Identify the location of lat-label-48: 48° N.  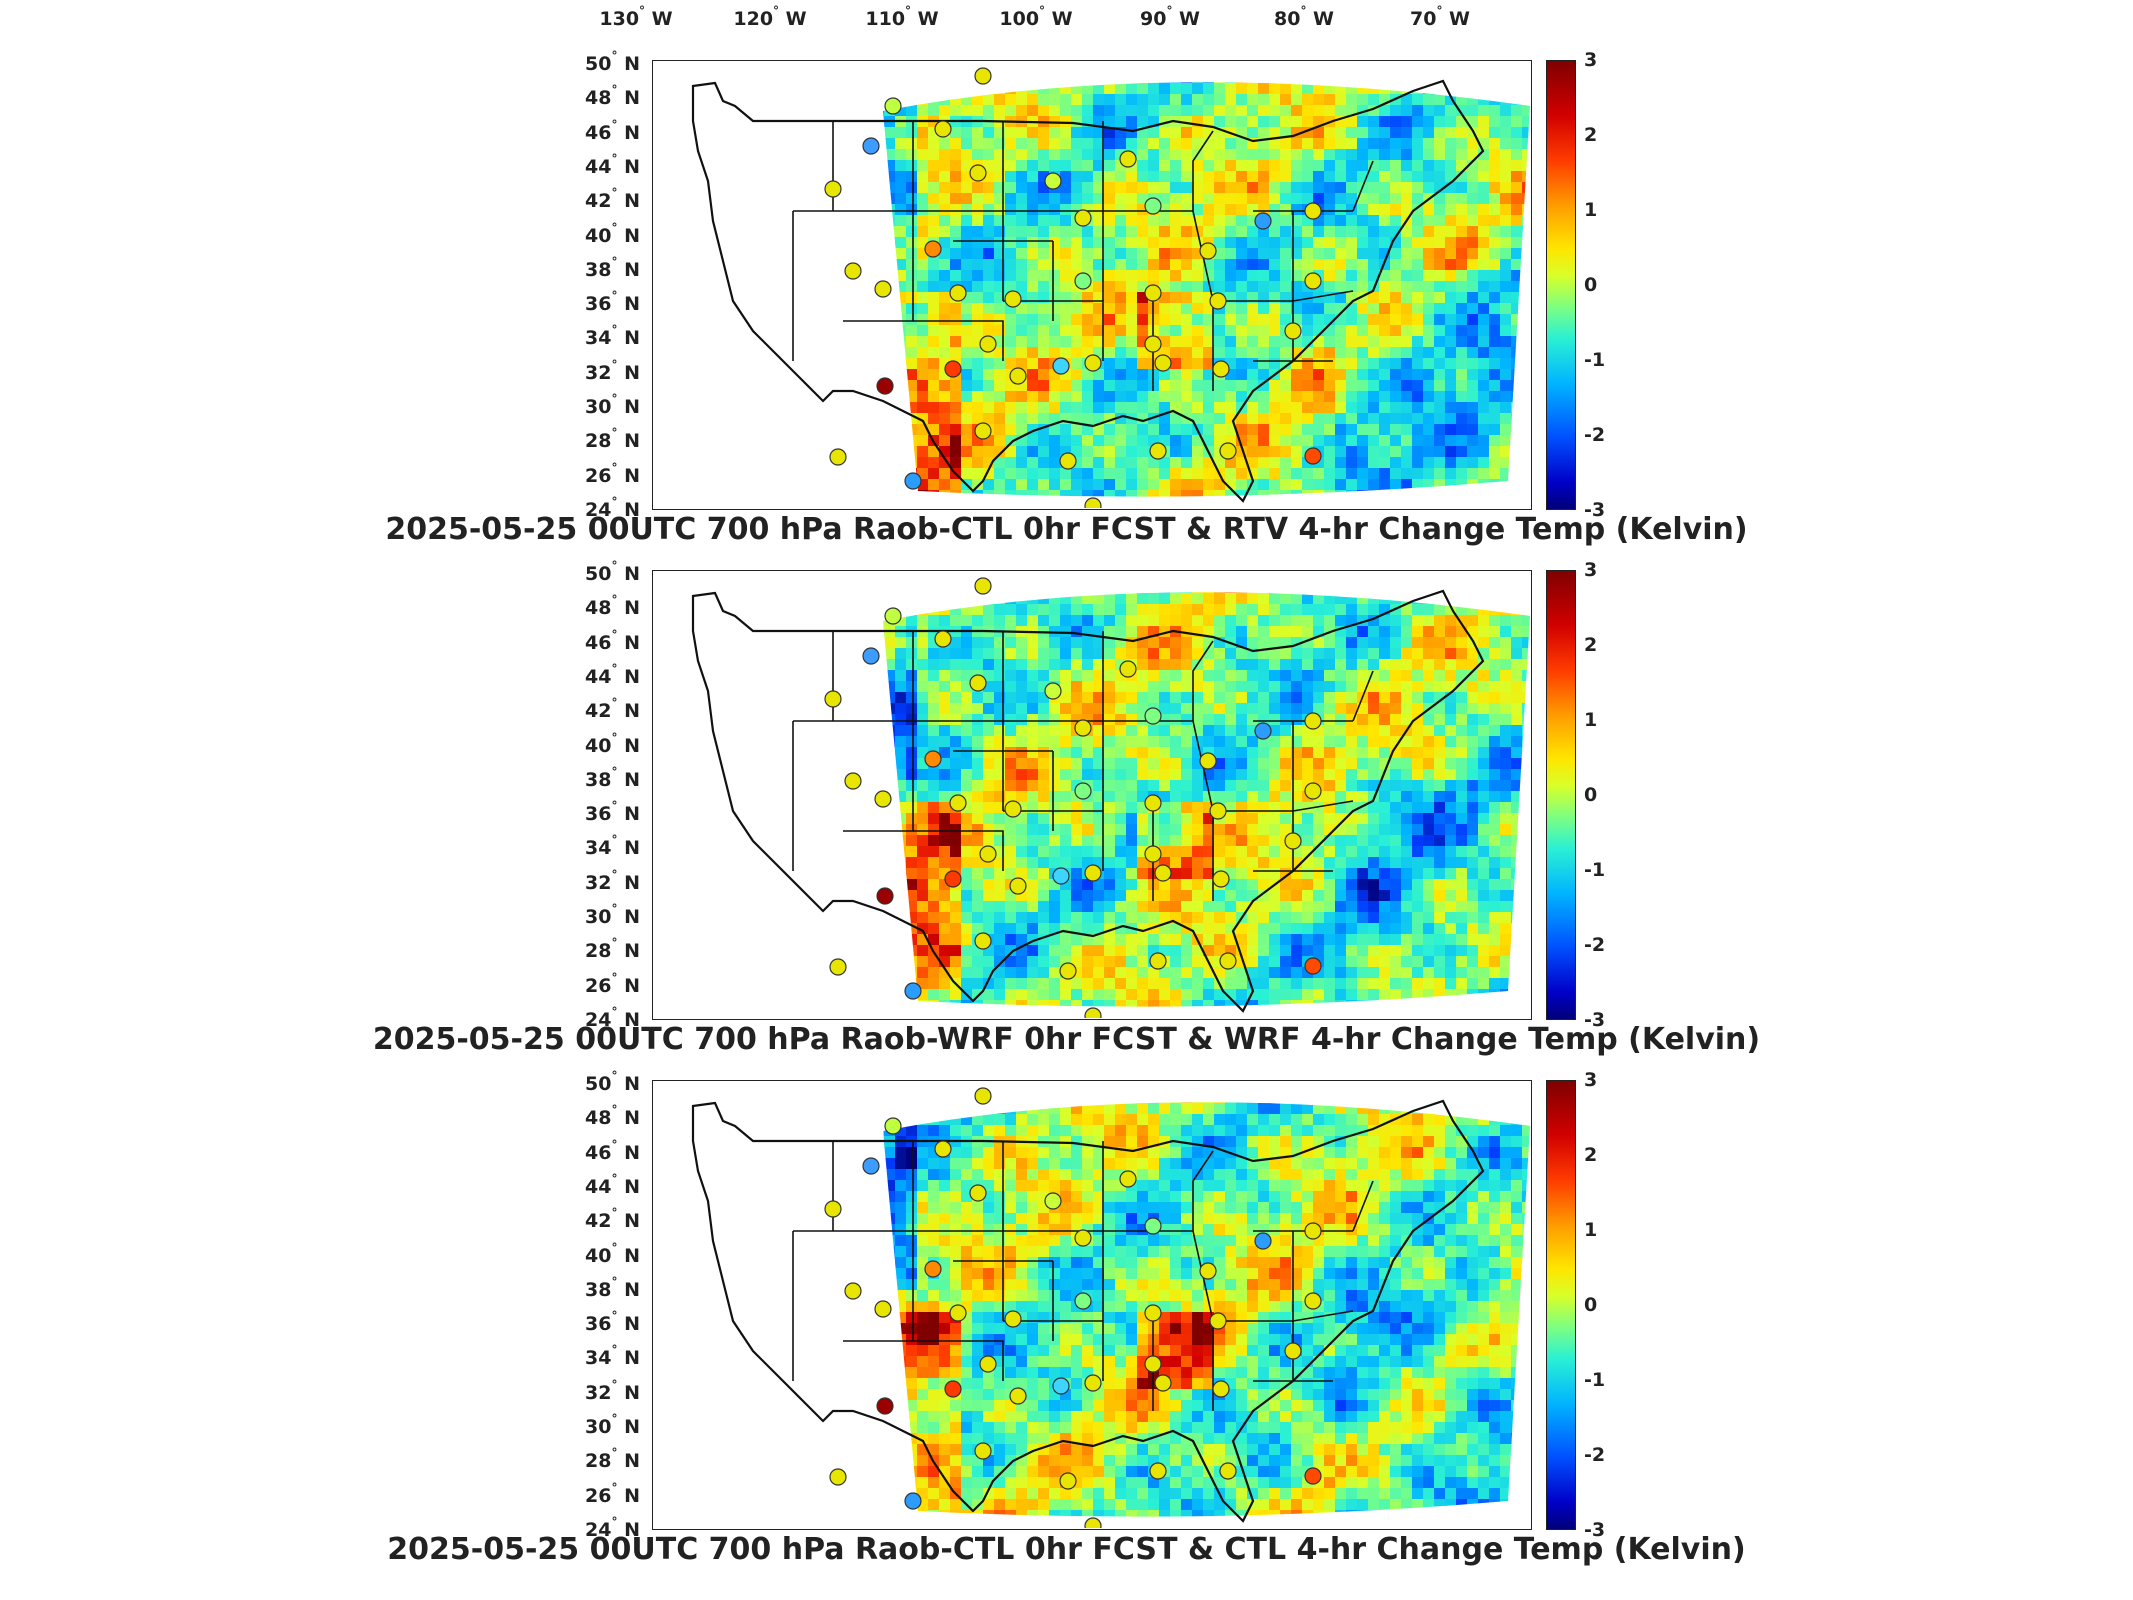
(612, 1116).